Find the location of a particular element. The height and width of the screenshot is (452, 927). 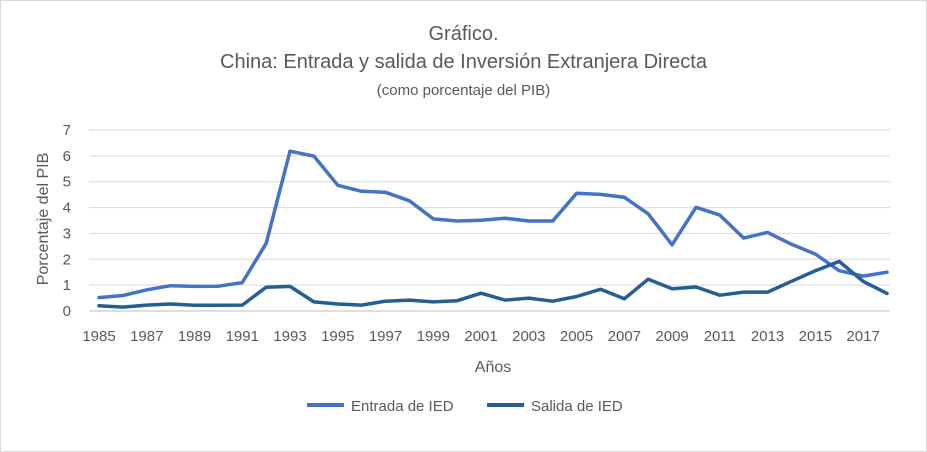

x-axis-title: Años is located at coordinates (493, 367).